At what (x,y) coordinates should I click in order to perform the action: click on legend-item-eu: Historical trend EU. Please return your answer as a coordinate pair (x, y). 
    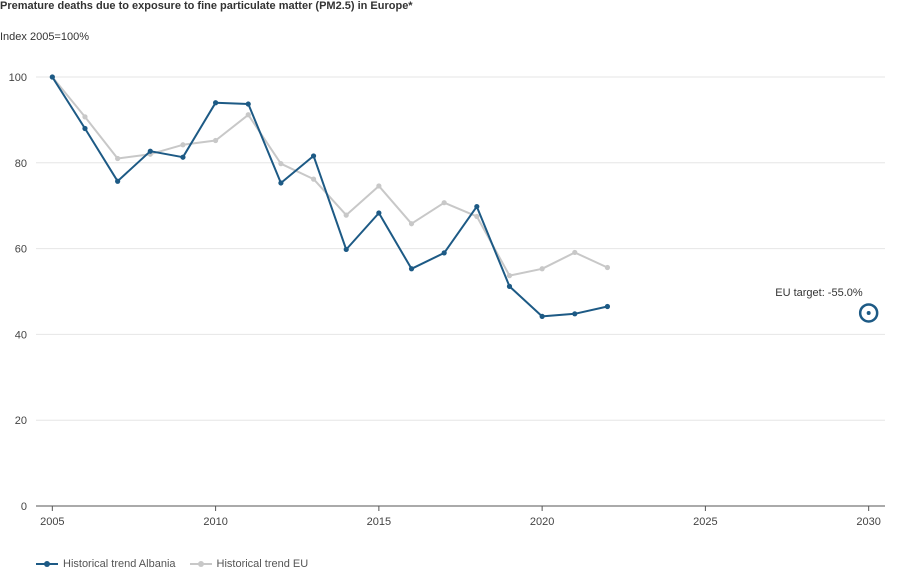
    Looking at the image, I should click on (249, 564).